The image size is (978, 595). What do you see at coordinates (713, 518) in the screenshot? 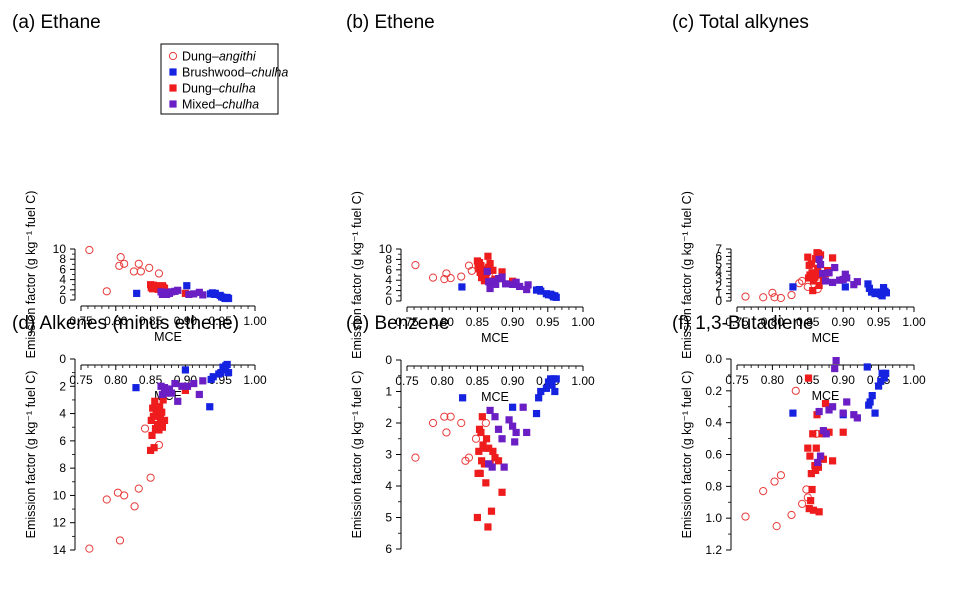
I see `y-tick-label: 1.0` at bounding box center [713, 518].